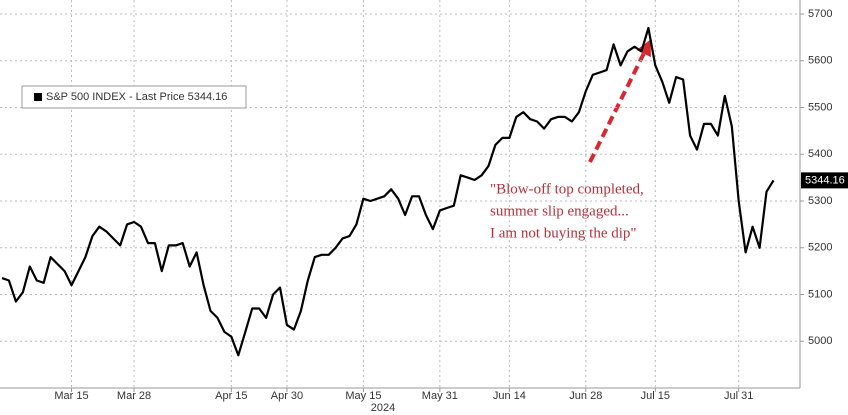 This screenshot has width=848, height=415. I want to click on x-tick-label: Mar 28, so click(134, 396).